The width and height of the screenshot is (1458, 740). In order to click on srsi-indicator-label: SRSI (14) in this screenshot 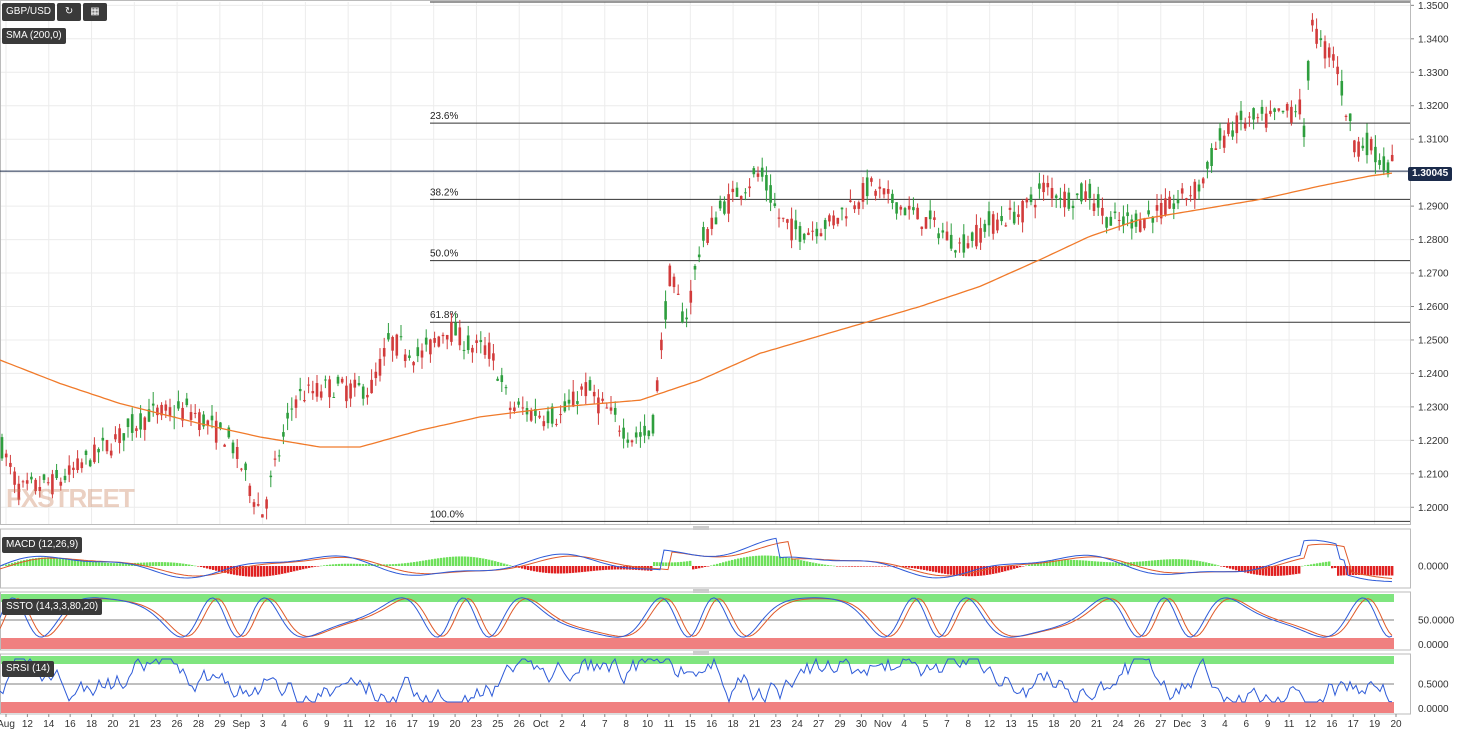, I will do `click(28, 669)`.